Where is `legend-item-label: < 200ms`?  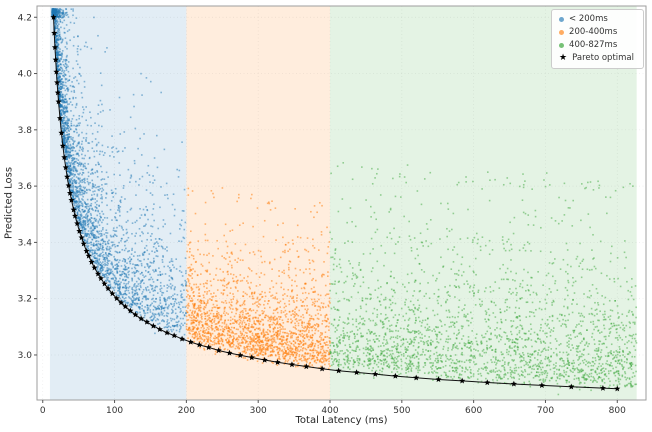 legend-item-label: < 200ms is located at coordinates (588, 19).